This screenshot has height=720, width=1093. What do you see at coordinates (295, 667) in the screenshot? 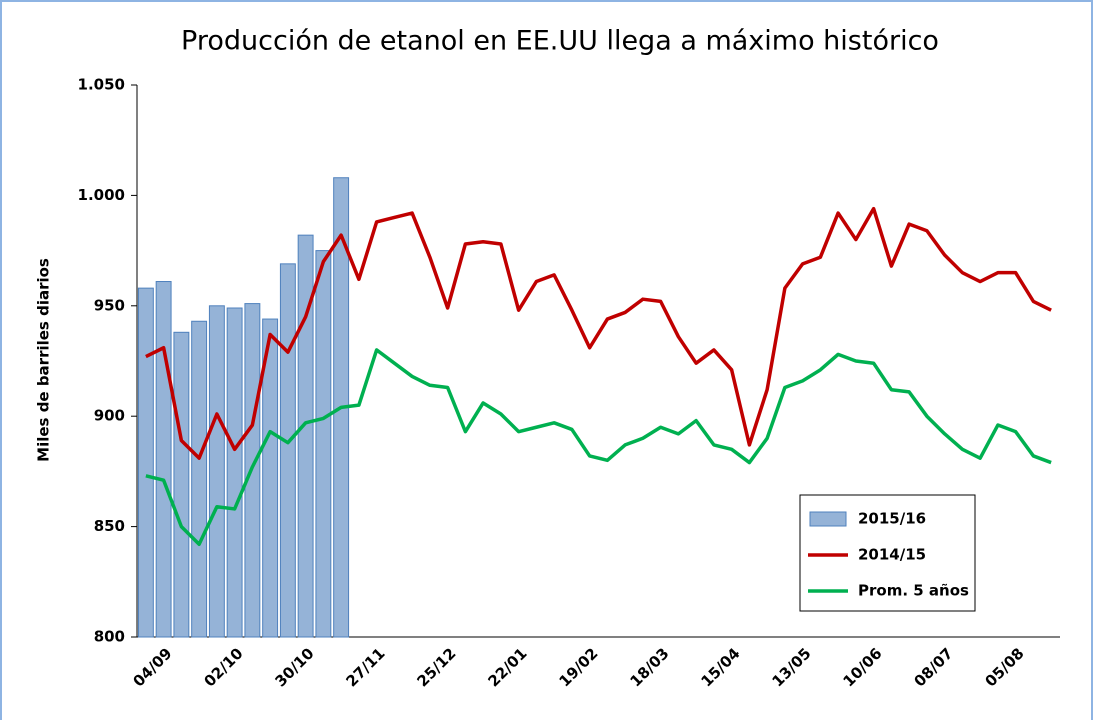
I see `x-tick-label: 30/10` at bounding box center [295, 667].